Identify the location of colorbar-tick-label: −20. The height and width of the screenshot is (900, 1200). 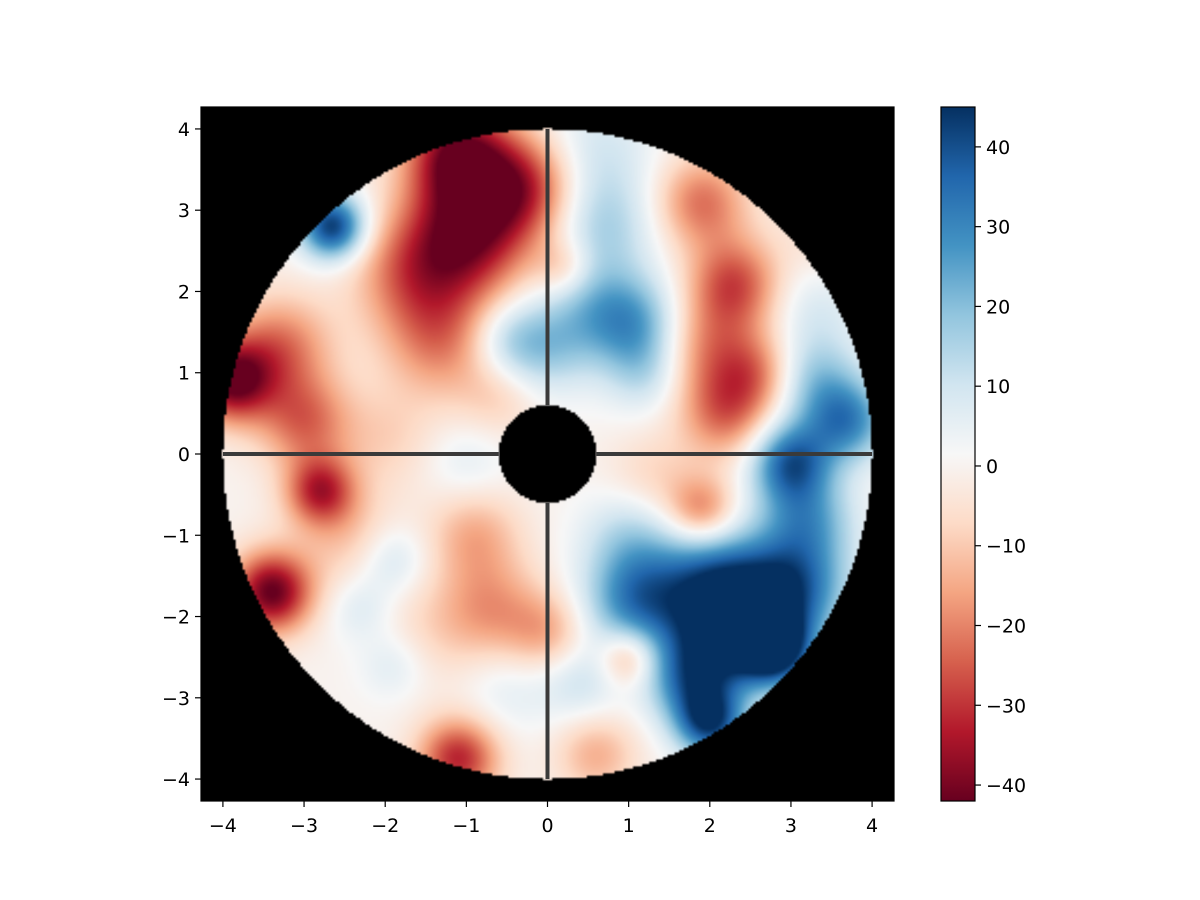
(1006, 627).